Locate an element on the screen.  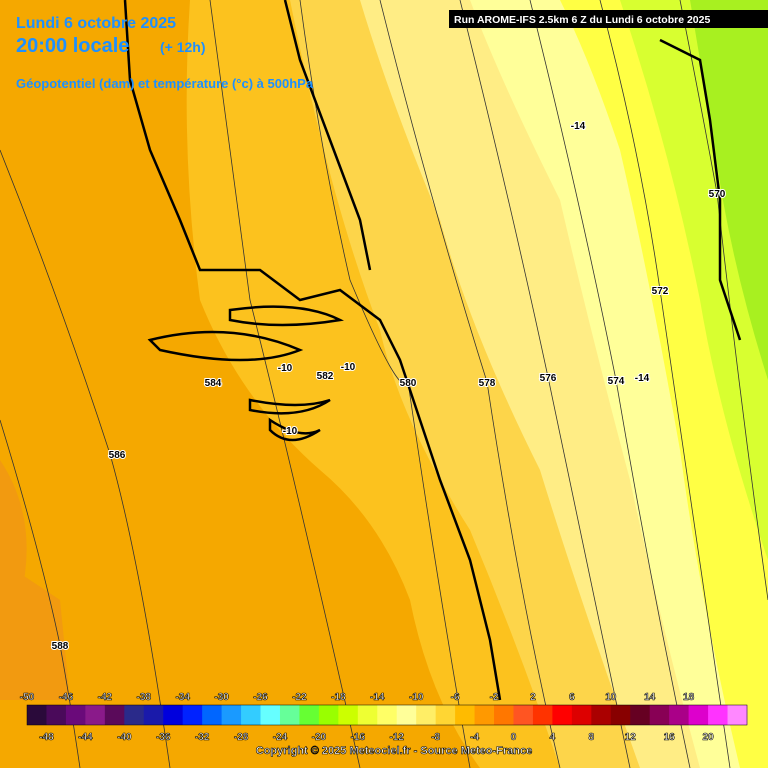
colorbar-label: -38 is located at coordinates (144, 697).